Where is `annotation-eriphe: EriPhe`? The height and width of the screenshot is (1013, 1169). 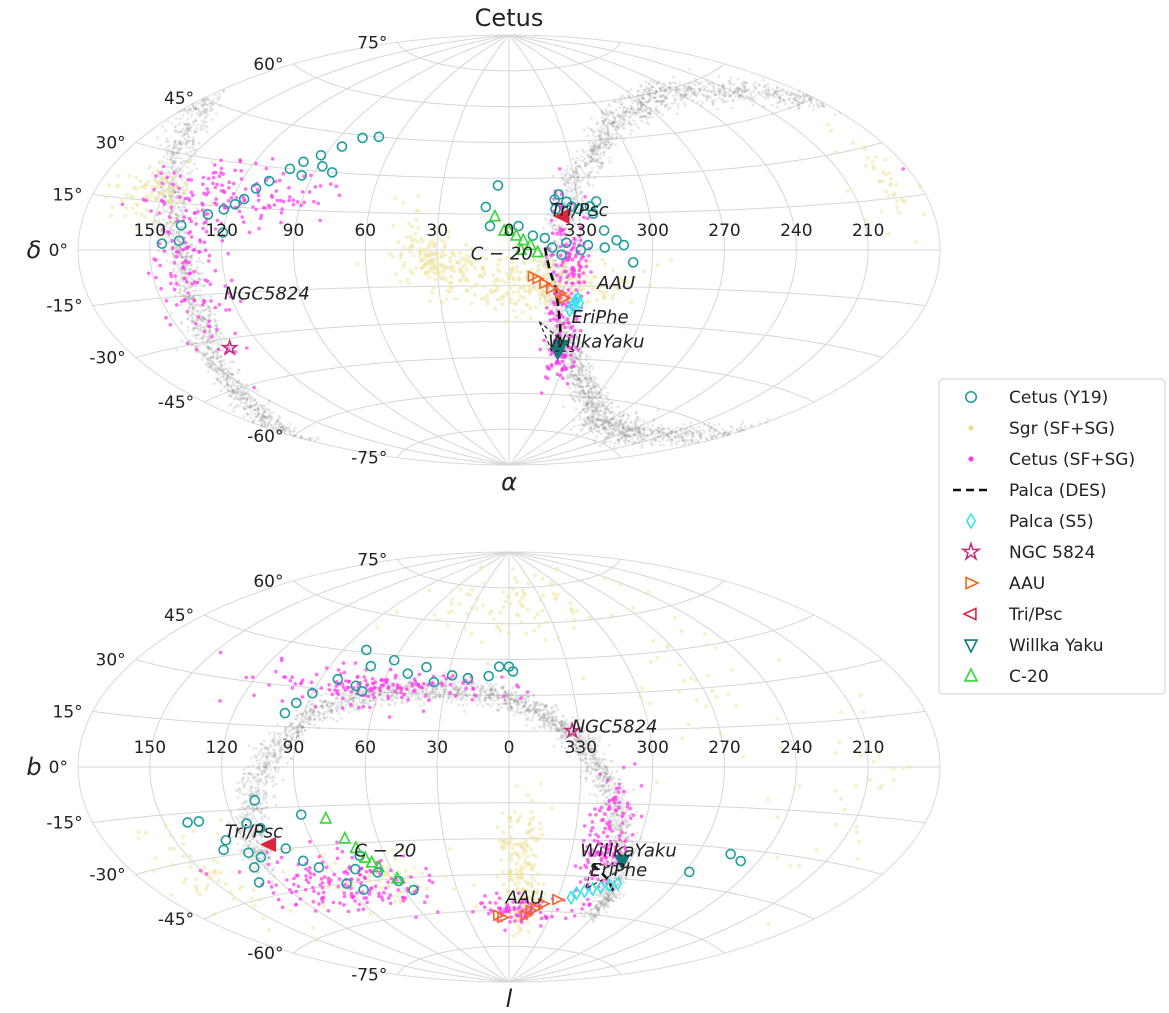
annotation-eriphe: EriPhe is located at coordinates (599, 317).